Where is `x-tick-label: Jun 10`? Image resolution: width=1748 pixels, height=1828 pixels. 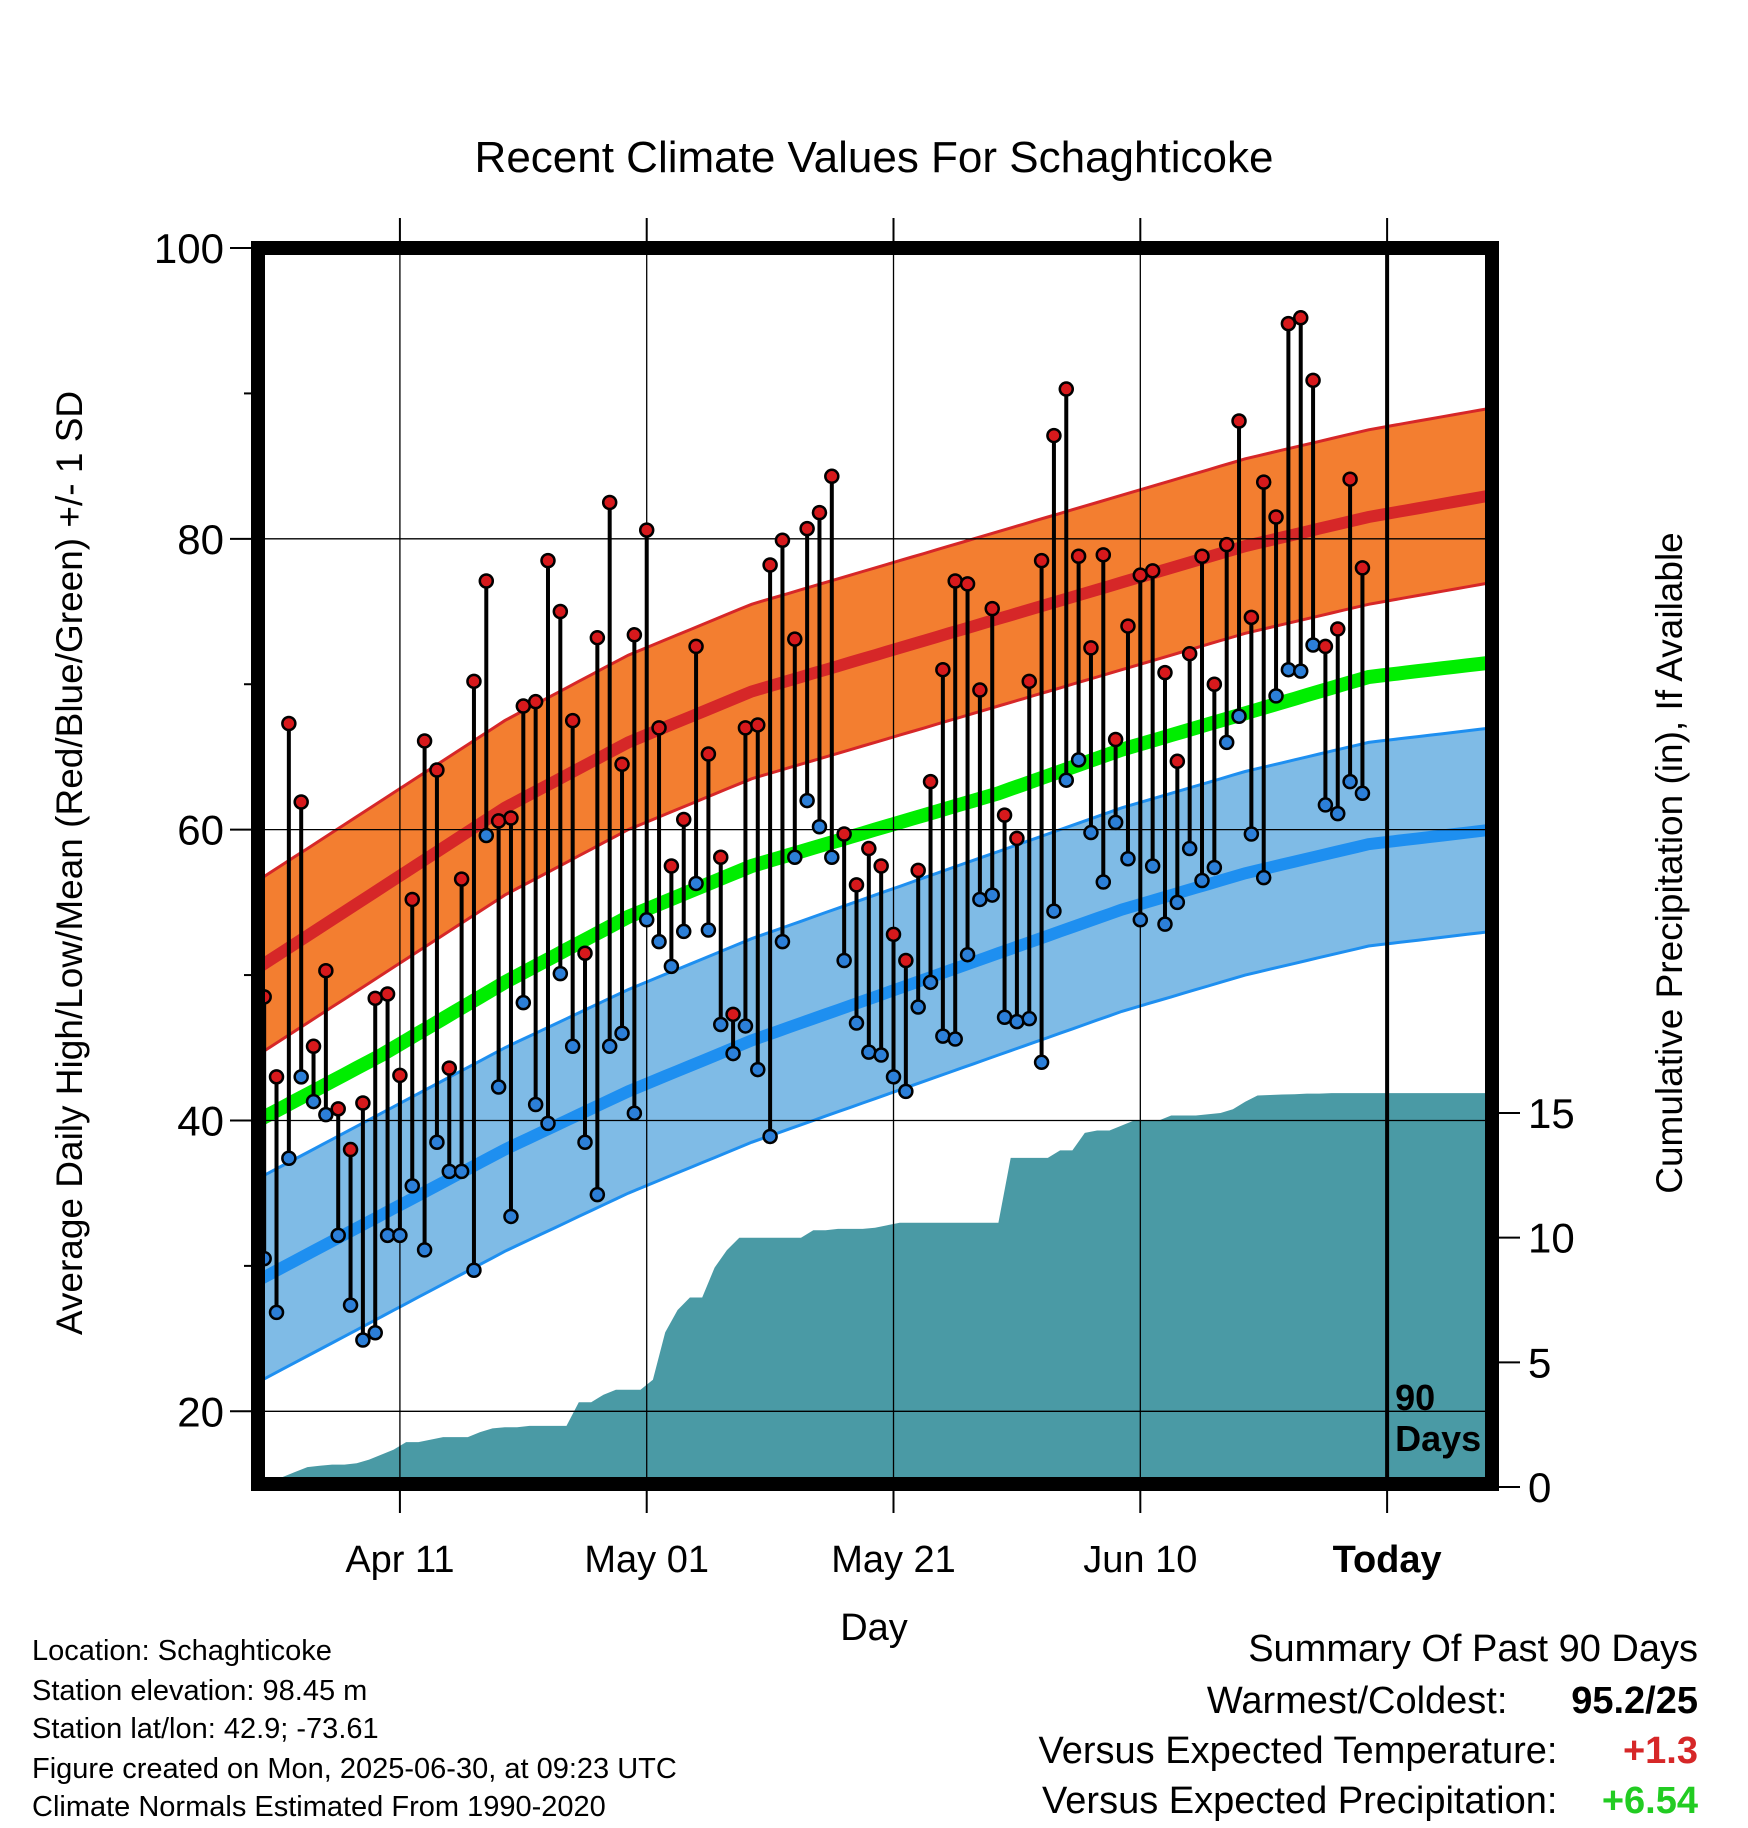 x-tick-label: Jun 10 is located at coordinates (1140, 1560).